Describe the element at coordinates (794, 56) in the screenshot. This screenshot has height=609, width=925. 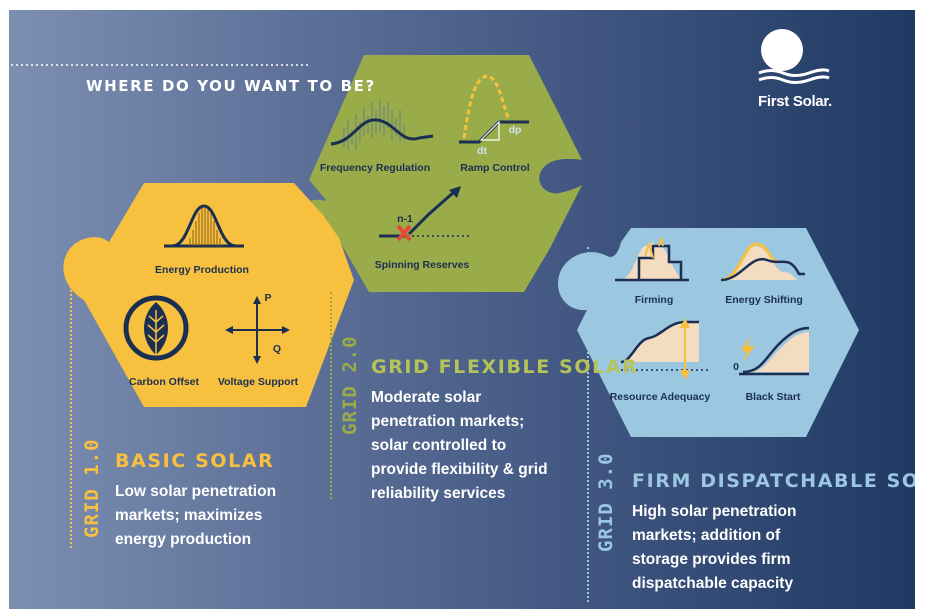
I see `first-solar-logo-icon` at that location.